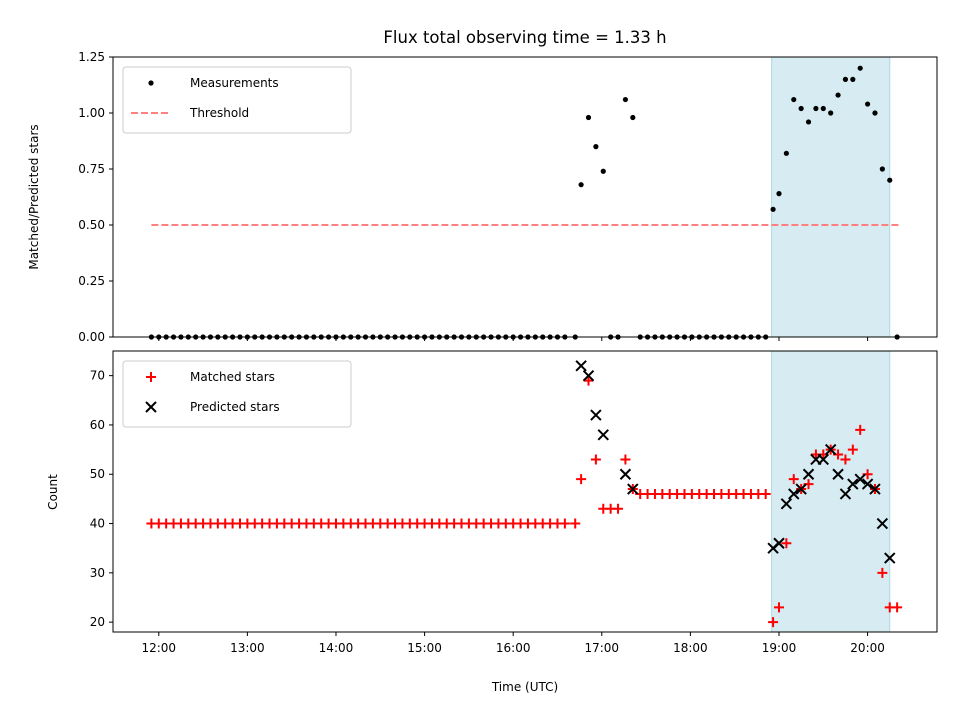  What do you see at coordinates (513, 648) in the screenshot?
I see `x-tick-label: 16:00` at bounding box center [513, 648].